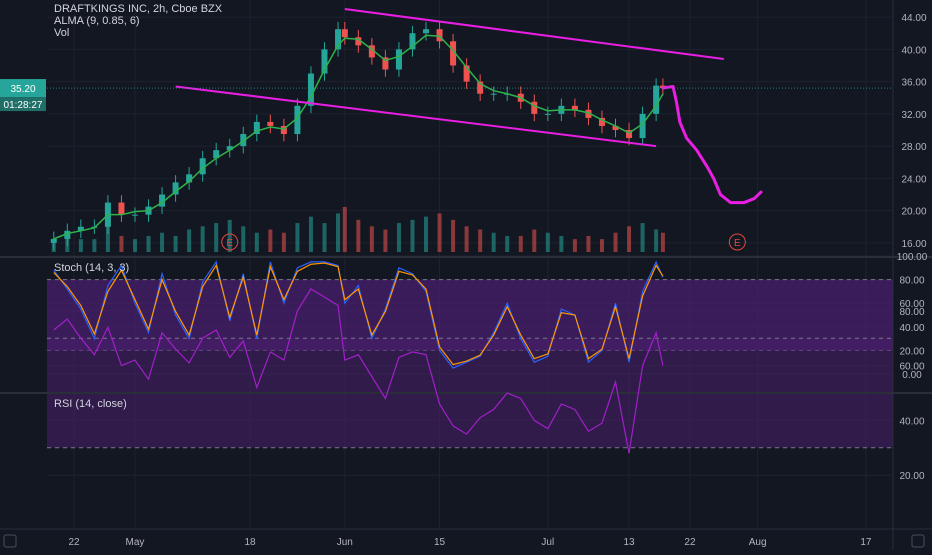 This screenshot has width=932, height=555. What do you see at coordinates (10, 541) in the screenshot?
I see `zoom-icon` at bounding box center [10, 541].